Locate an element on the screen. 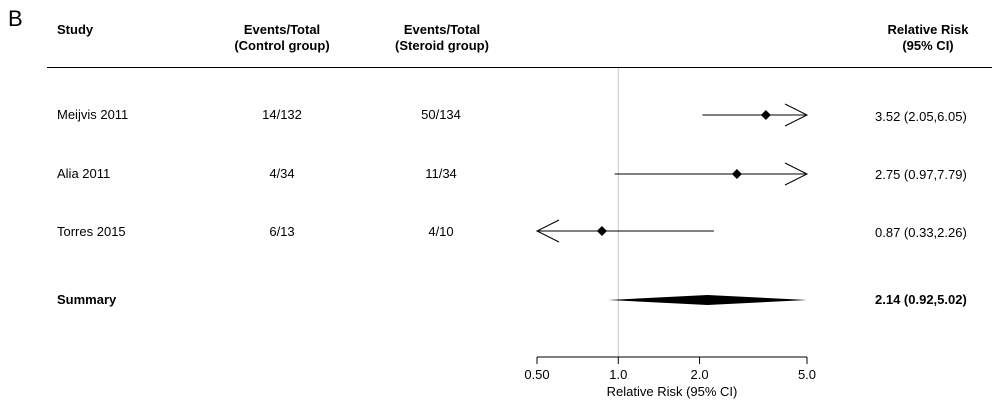 This screenshot has height=408, width=992. row-rr-text: 0.87 (0.33,2.26) is located at coordinates (921, 232).